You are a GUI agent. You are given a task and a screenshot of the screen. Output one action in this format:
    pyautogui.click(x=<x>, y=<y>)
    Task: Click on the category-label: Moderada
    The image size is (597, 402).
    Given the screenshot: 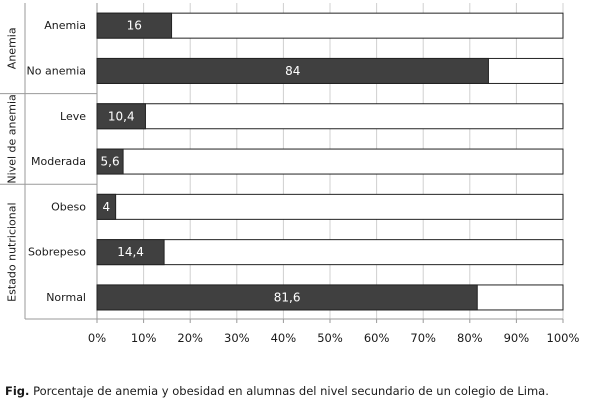 What is the action you would take?
    pyautogui.click(x=58, y=161)
    